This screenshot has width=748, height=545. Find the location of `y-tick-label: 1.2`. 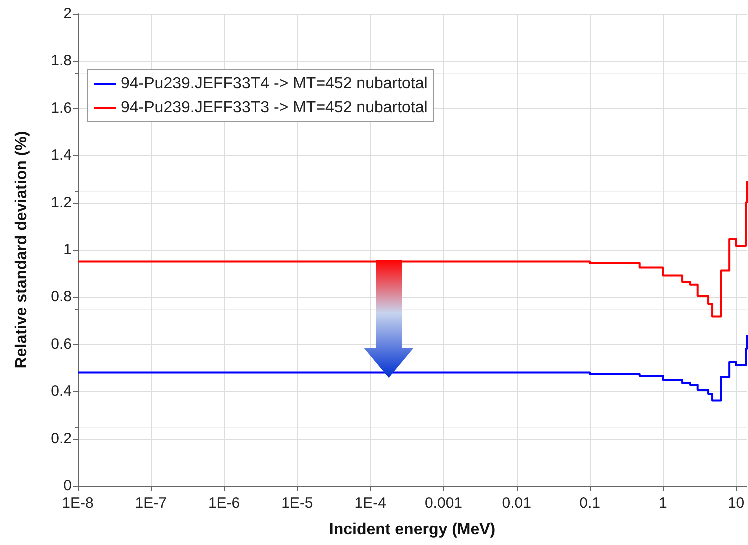

y-tick-label: 1.2 is located at coordinates (61, 203).